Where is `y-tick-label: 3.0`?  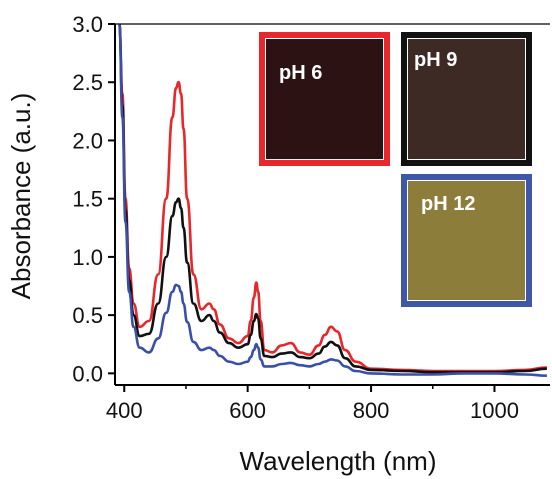
y-tick-label: 3.0 is located at coordinates (87, 24).